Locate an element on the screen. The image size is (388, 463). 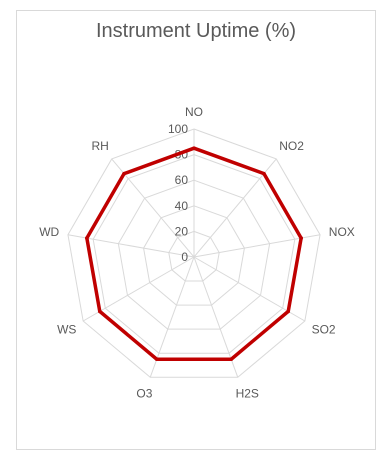
chart-title: Instrument Uptime (%) is located at coordinates (196, 31).